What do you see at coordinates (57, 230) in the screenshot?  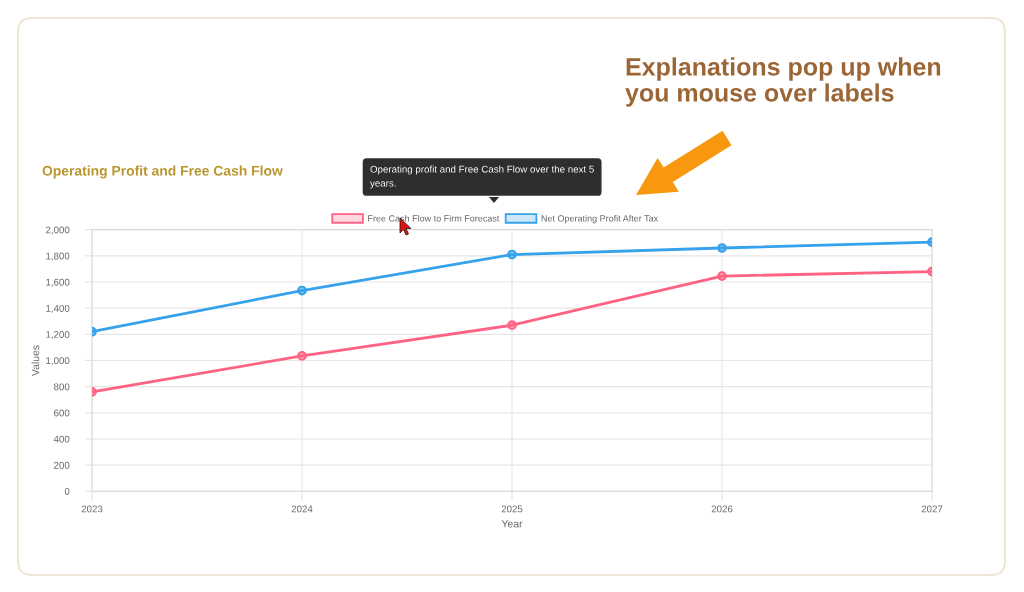 I see `y-tick-label: 2,000` at bounding box center [57, 230].